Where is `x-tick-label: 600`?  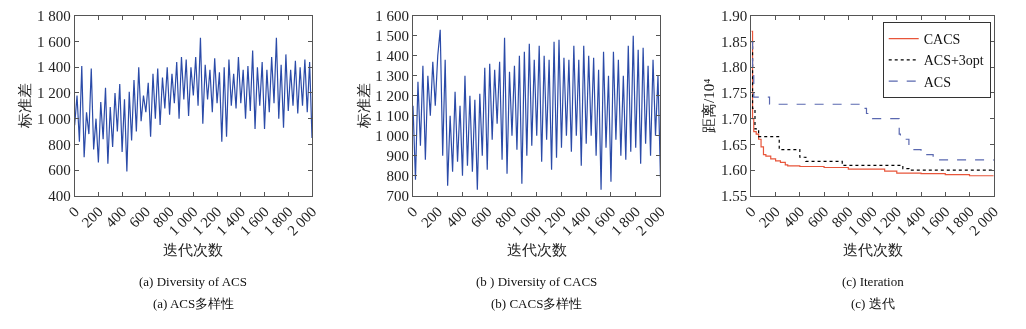
x-tick-label: 600 is located at coordinates (481, 217).